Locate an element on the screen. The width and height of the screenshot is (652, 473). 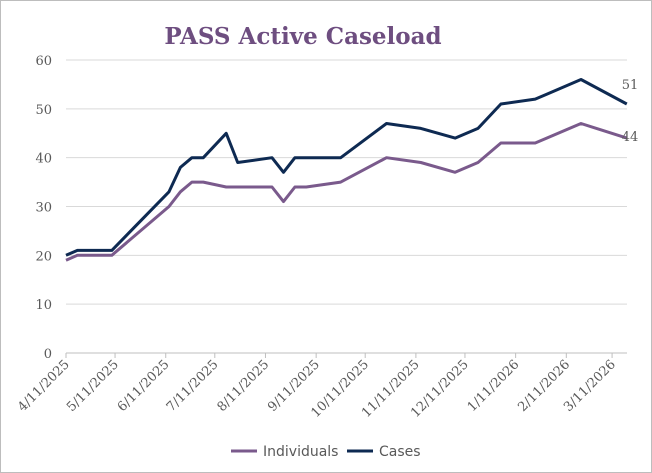
x-tick-label: 5/11/2025 is located at coordinates (93, 386).